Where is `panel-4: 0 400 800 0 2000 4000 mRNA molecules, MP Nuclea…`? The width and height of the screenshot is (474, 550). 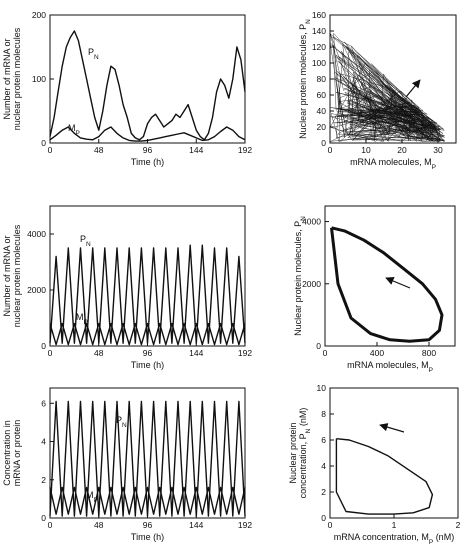
panel-4: 0 400 800 0 2000 4000 mRNA molecules, MP Nuclea… is located at coordinates (374, 289).